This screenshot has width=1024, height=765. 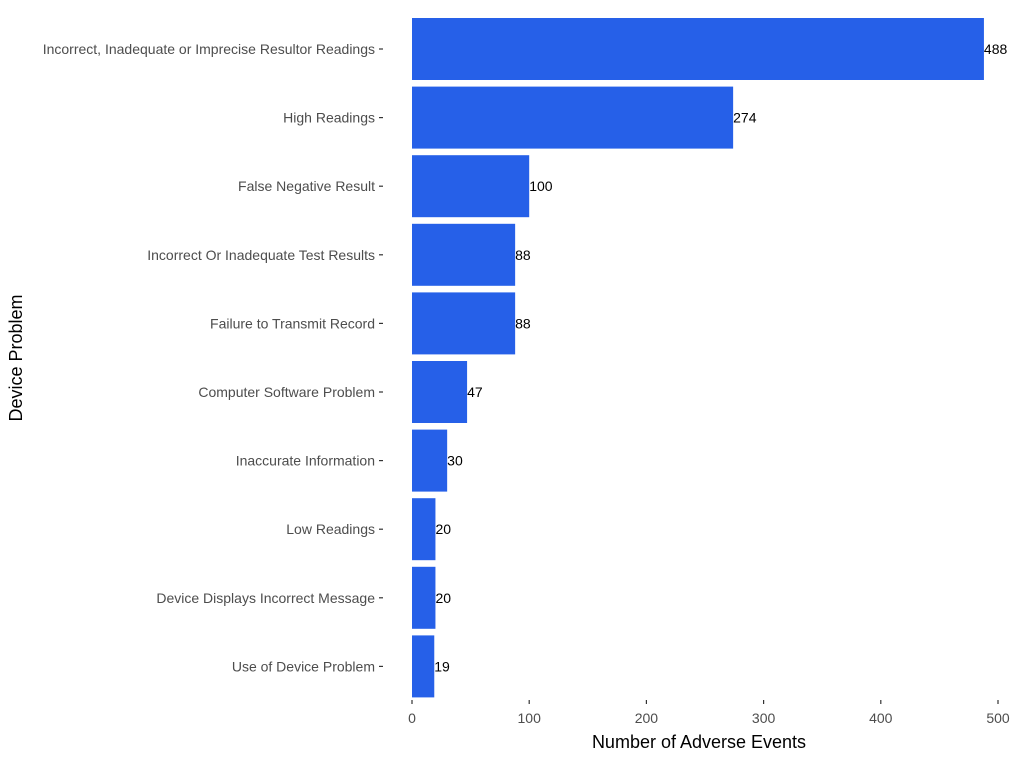 What do you see at coordinates (16, 357) in the screenshot?
I see `y-axis-title: Device Problem` at bounding box center [16, 357].